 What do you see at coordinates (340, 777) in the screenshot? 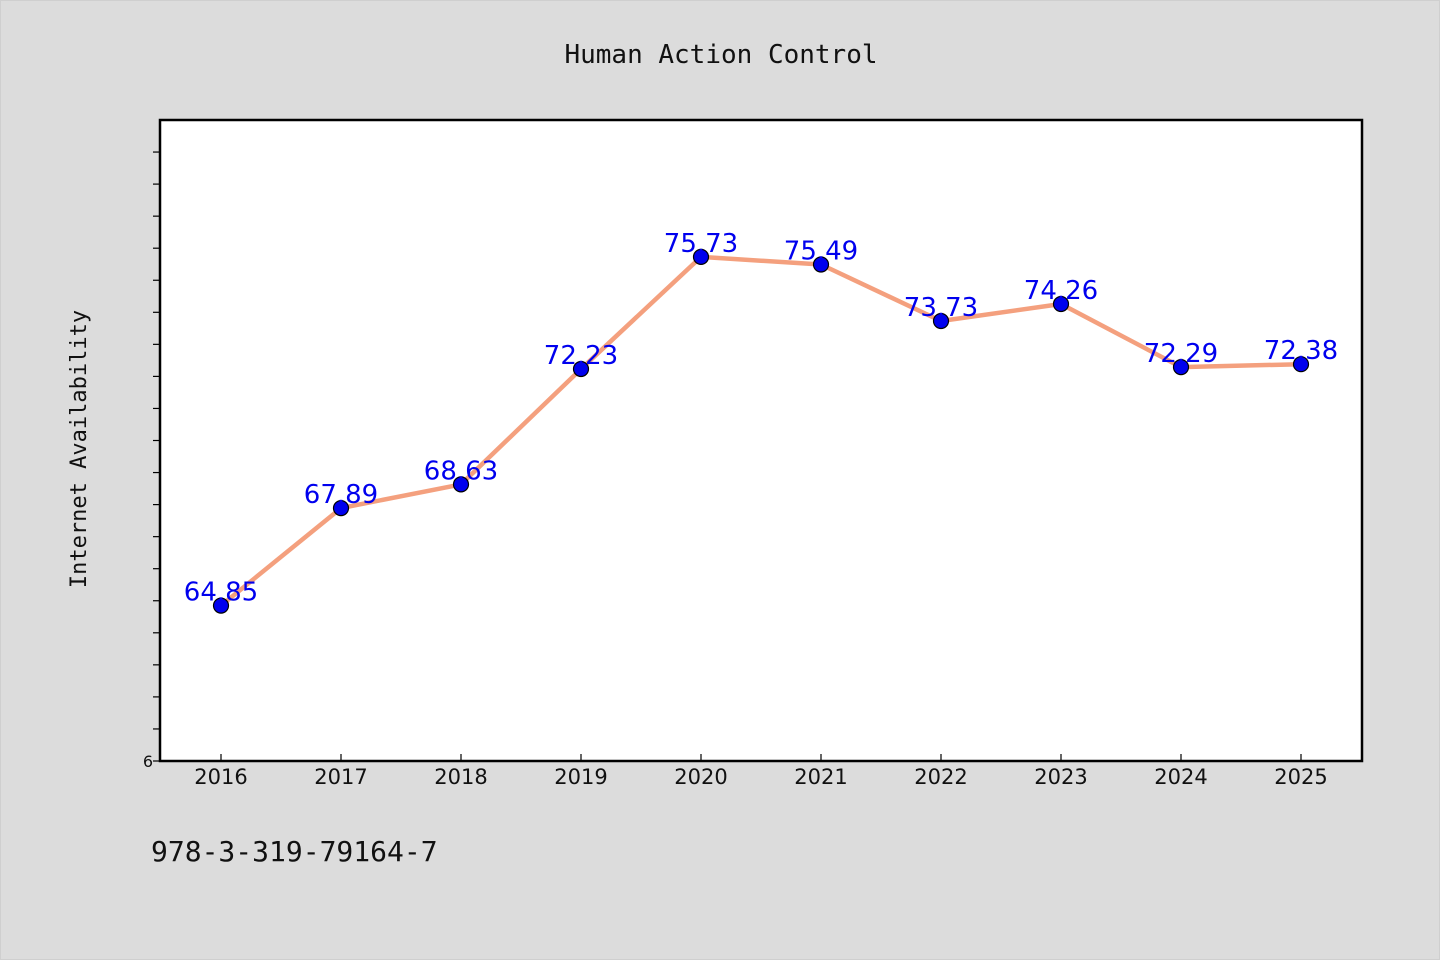
I see `x-tick-label: 2017` at bounding box center [340, 777].